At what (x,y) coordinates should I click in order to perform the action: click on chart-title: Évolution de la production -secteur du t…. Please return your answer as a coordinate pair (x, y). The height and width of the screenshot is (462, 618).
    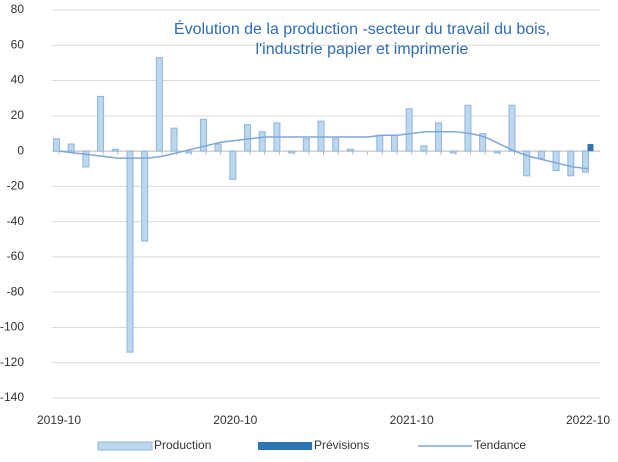
    Looking at the image, I should click on (362, 28).